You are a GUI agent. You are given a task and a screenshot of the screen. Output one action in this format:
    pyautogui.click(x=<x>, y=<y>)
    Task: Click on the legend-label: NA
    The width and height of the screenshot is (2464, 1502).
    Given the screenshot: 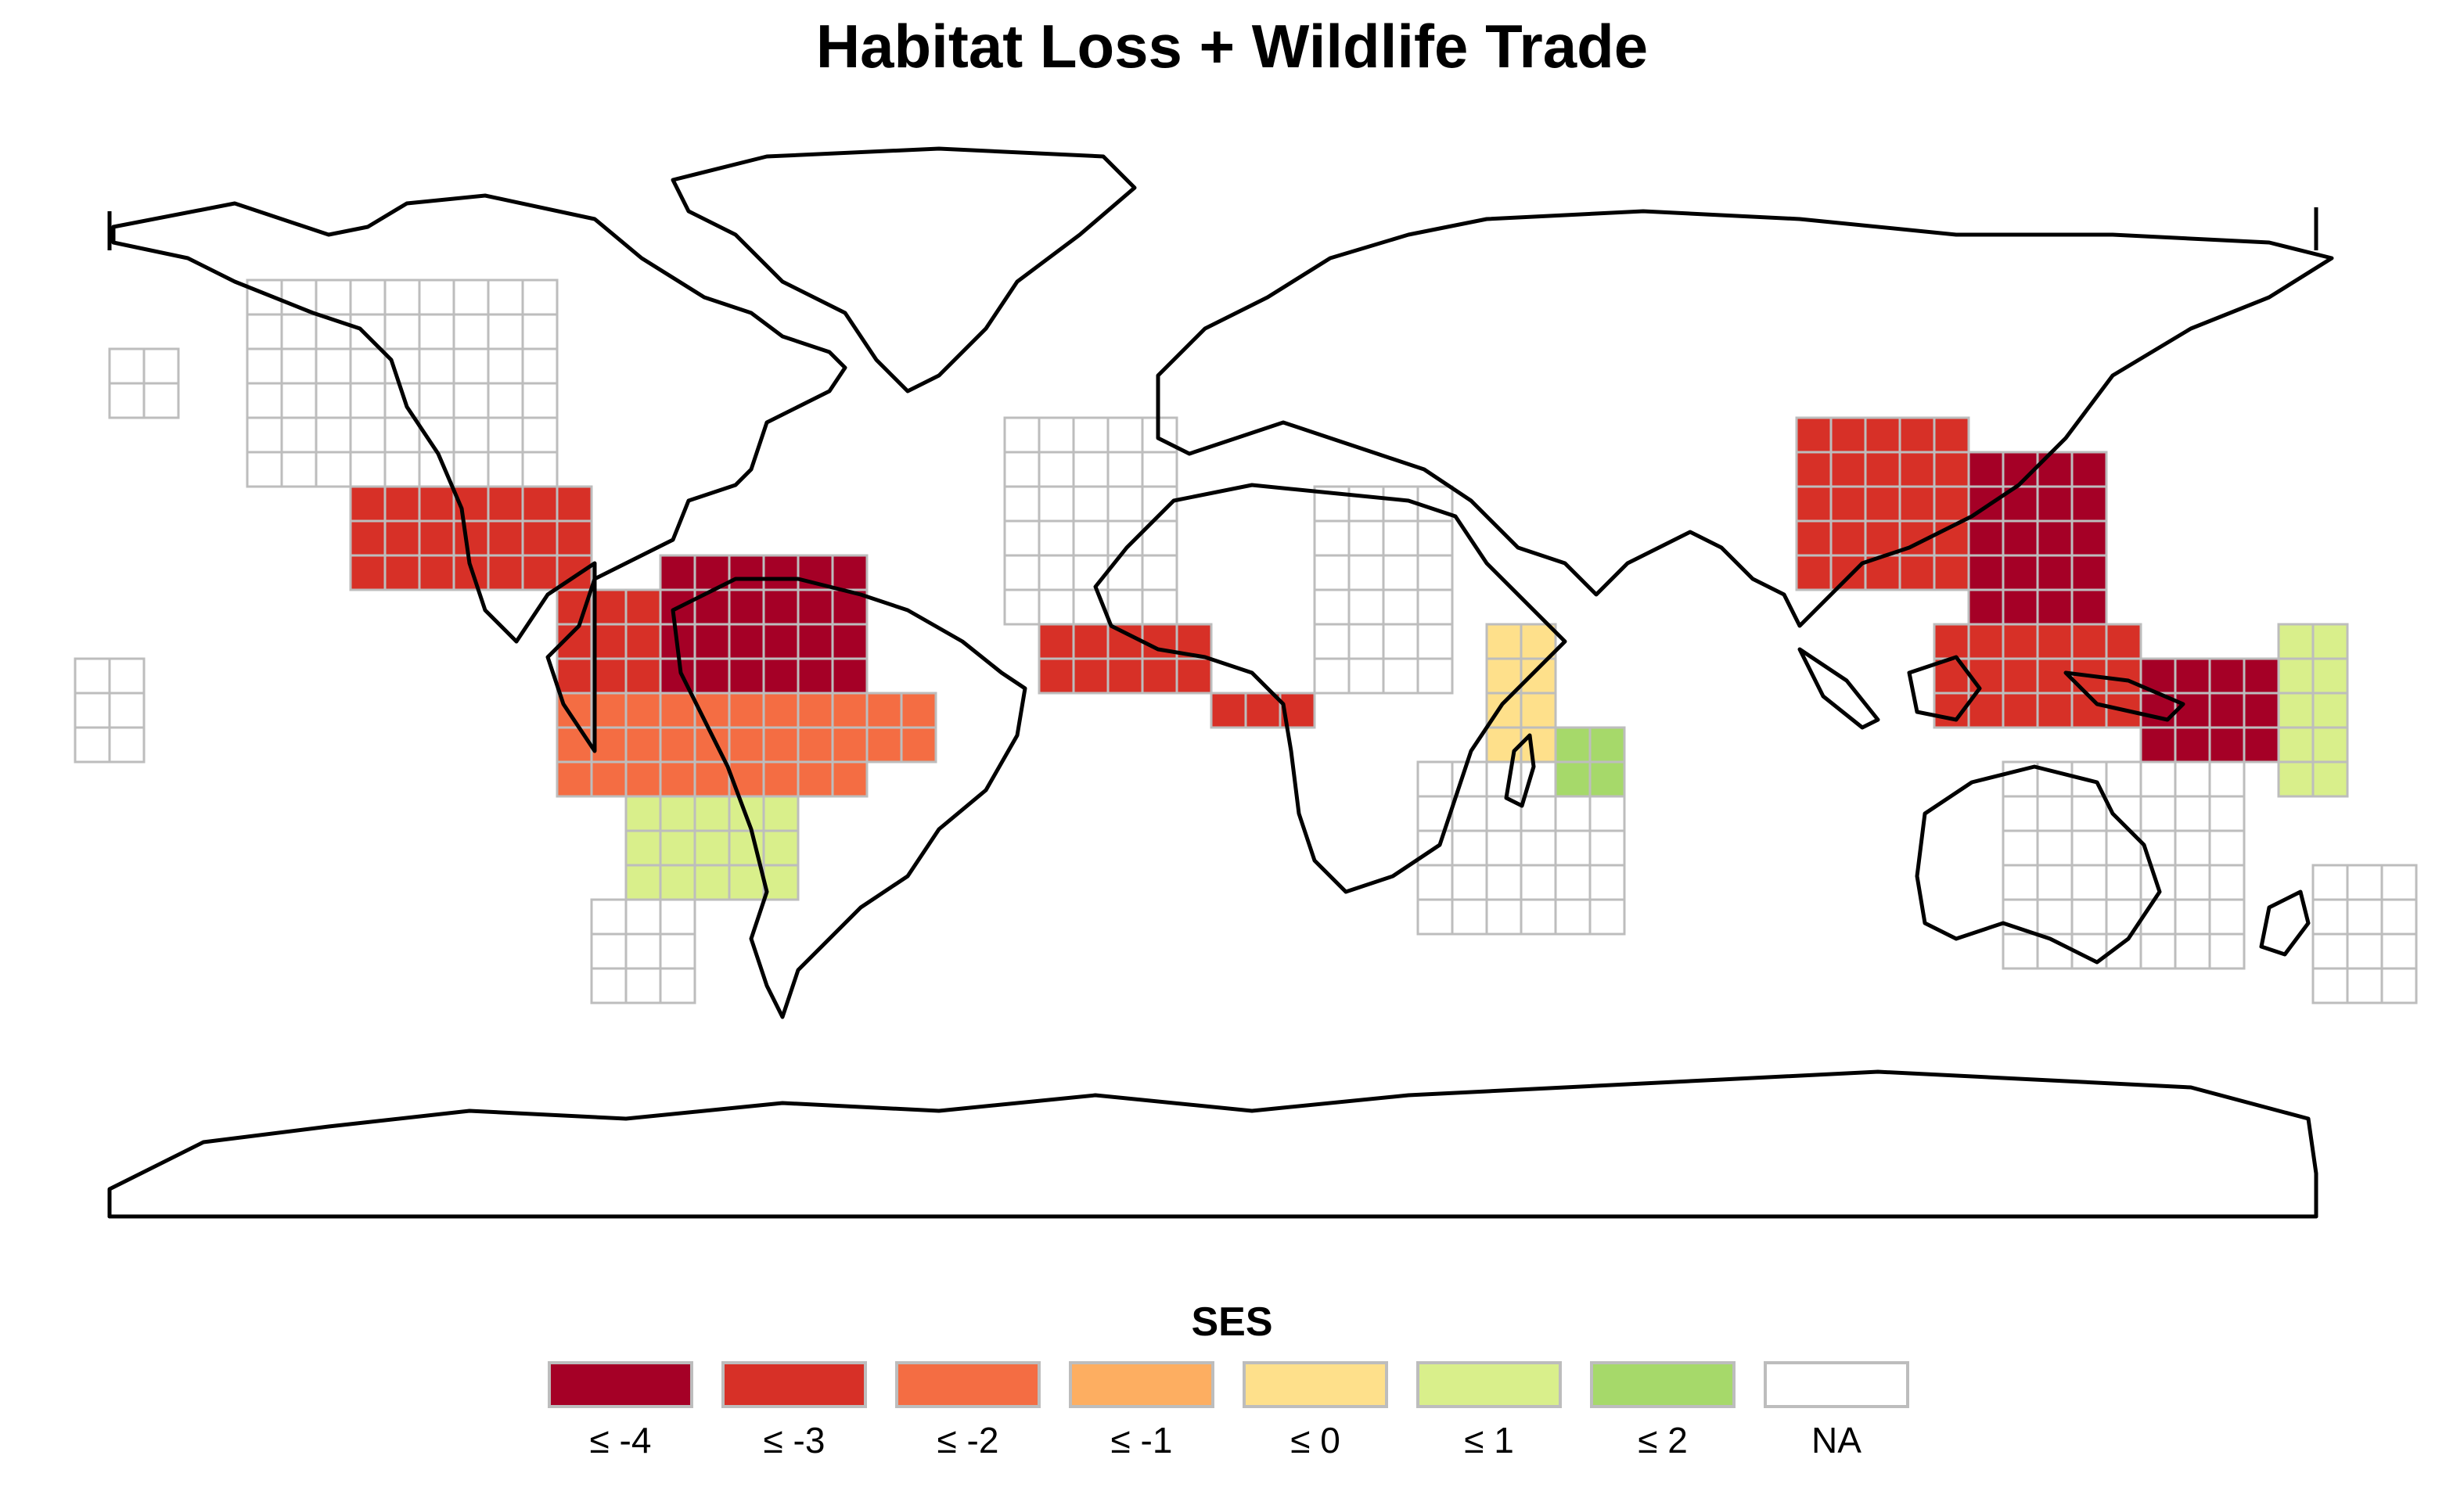 What is the action you would take?
    pyautogui.click(x=1836, y=1440)
    